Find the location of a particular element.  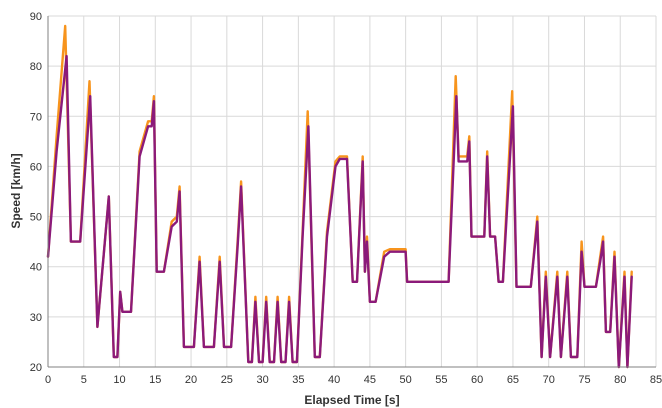

x-tick-label: 5 is located at coordinates (84, 380).